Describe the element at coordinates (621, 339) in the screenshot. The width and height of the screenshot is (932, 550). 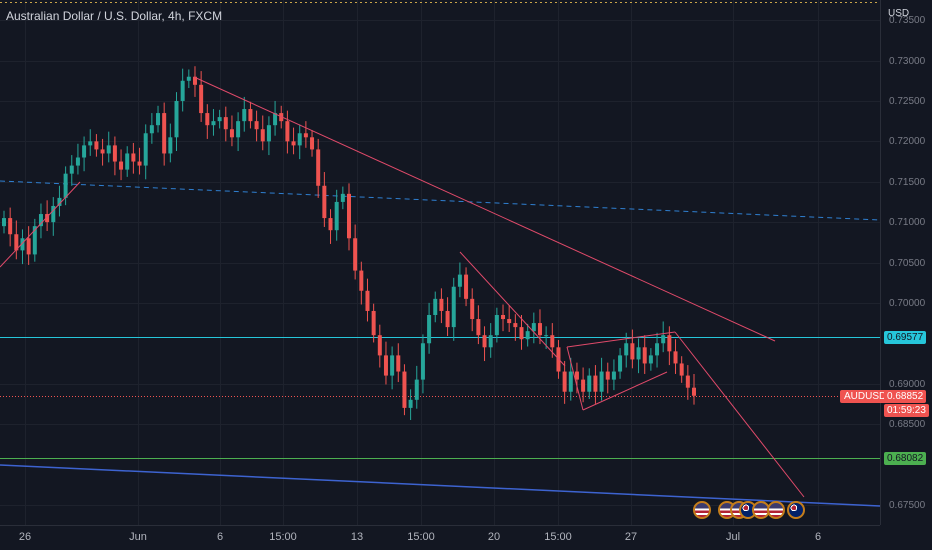
I see `wedge-upper-line` at that location.